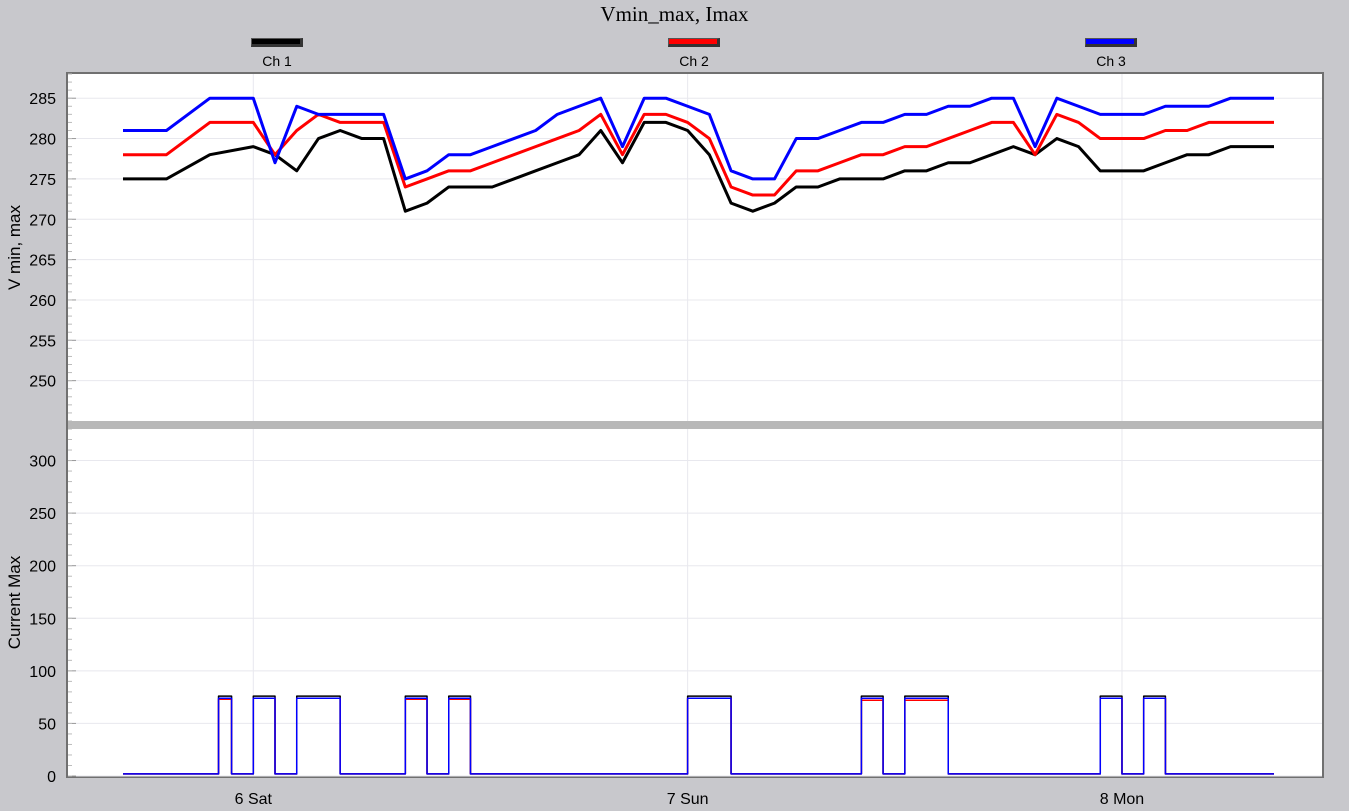 This screenshot has width=1349, height=811. I want to click on legend-item-ch2: Ch 2, so click(694, 53).